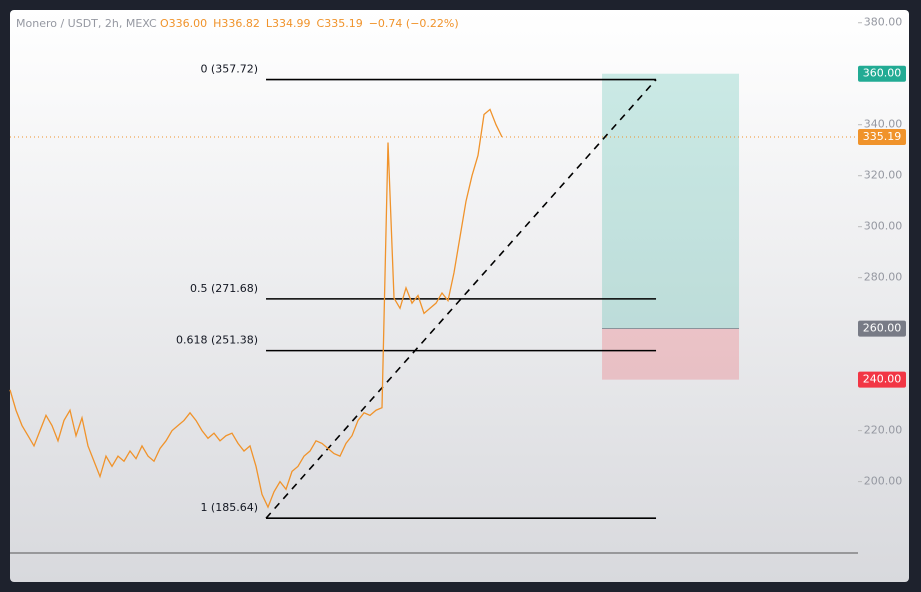 This screenshot has width=921, height=592. I want to click on target-label: 360.00, so click(882, 73).